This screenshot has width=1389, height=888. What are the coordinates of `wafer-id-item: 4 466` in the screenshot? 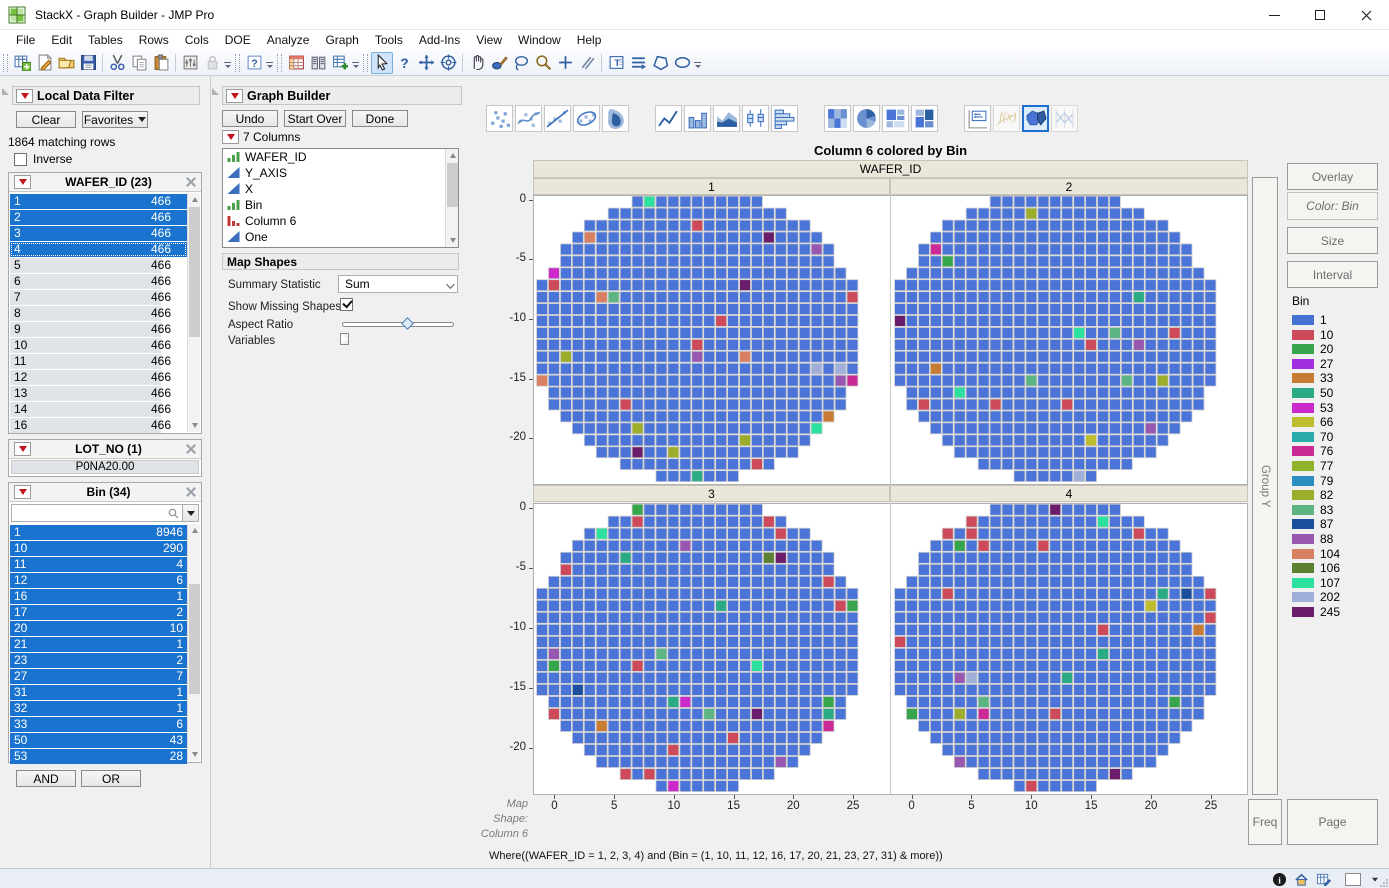 It's located at (98, 249).